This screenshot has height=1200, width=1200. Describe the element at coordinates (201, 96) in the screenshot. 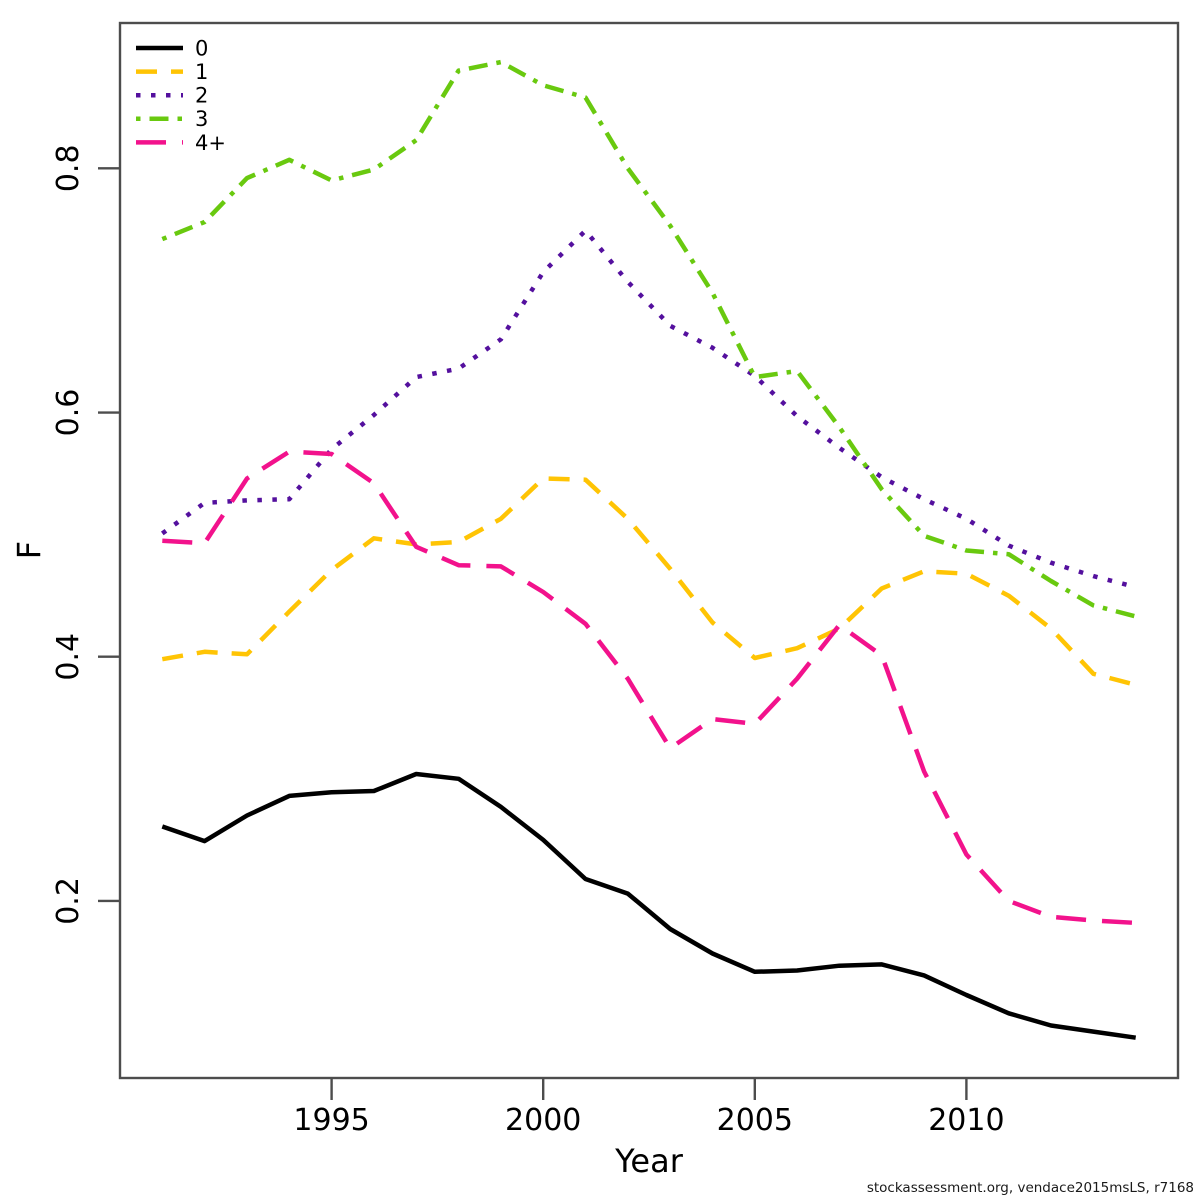

I see `legend-label: 2` at that location.